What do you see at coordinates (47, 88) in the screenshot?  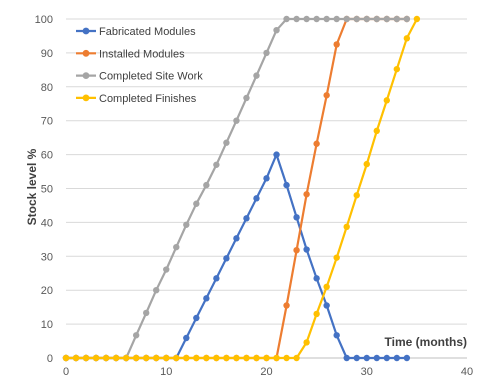 I see `y-tick-label: 80` at bounding box center [47, 88].